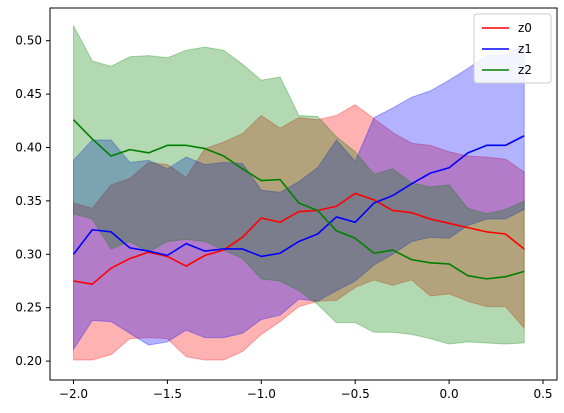 This screenshot has width=564, height=413. I want to click on legend-label-z2: z2, so click(525, 70).